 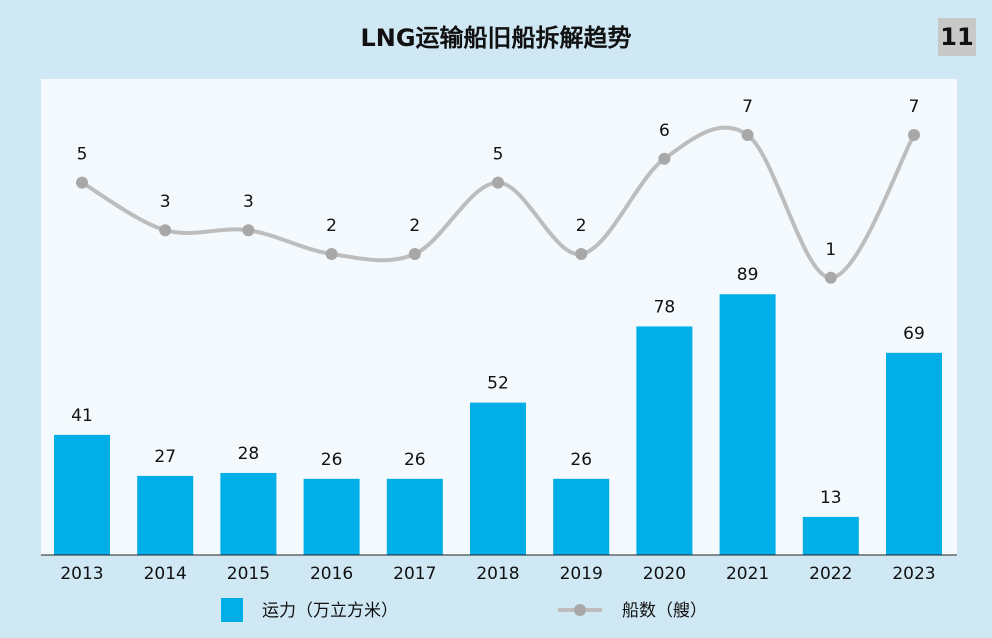 What do you see at coordinates (664, 611) in the screenshot?
I see `legend-line-label: 船数（艘）` at bounding box center [664, 611].